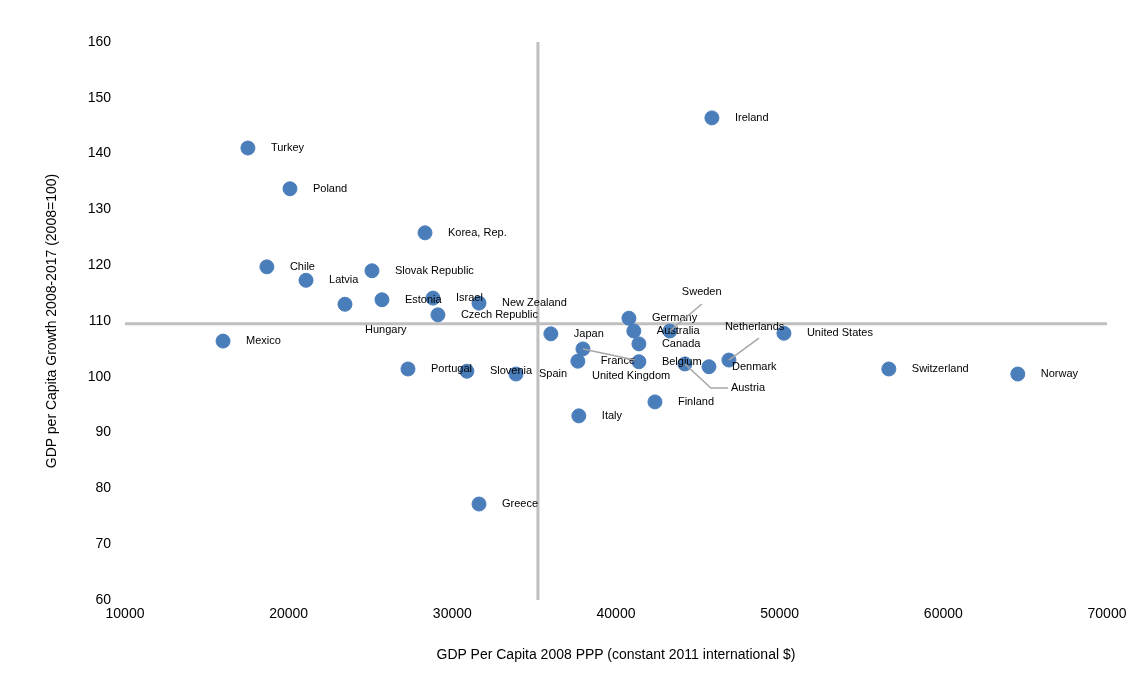 The width and height of the screenshot is (1146, 690). Describe the element at coordinates (748, 387) in the screenshot. I see `annotation: Austria` at that location.